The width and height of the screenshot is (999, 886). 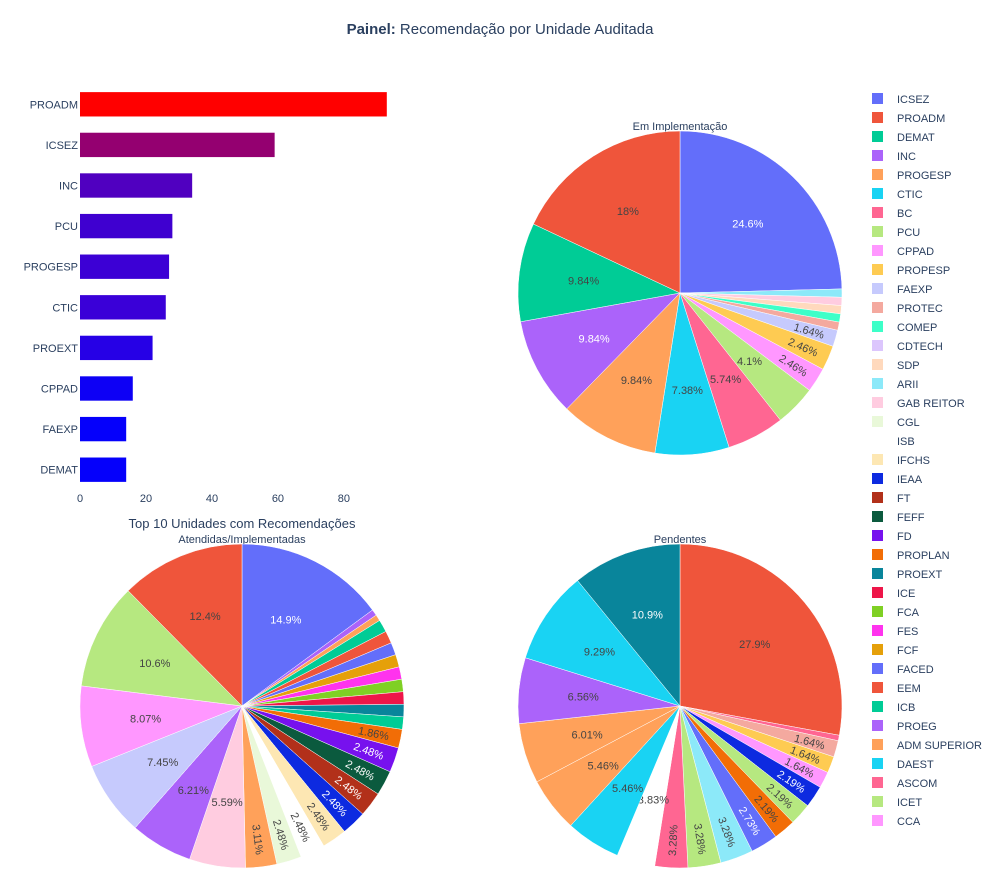 I want to click on legend-item-bc: BC, so click(x=892, y=213).